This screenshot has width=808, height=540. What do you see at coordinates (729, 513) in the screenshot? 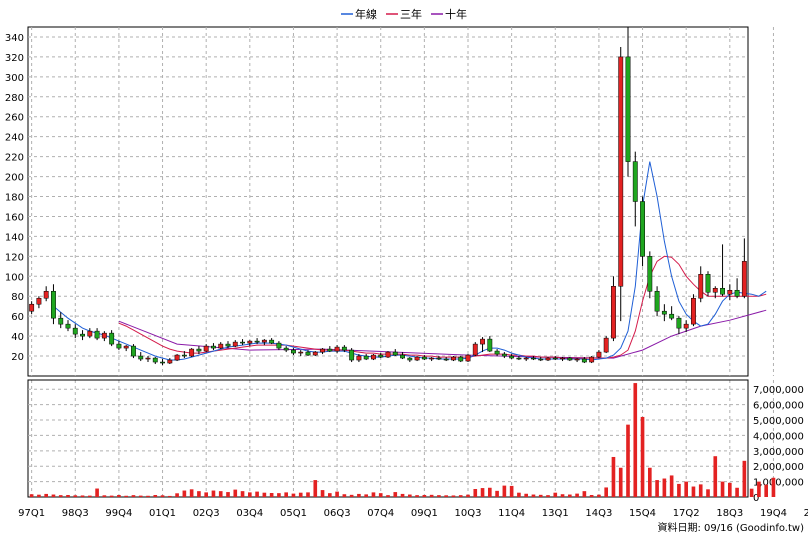
I see `x-tick-label: 18Q3` at bounding box center [729, 513].